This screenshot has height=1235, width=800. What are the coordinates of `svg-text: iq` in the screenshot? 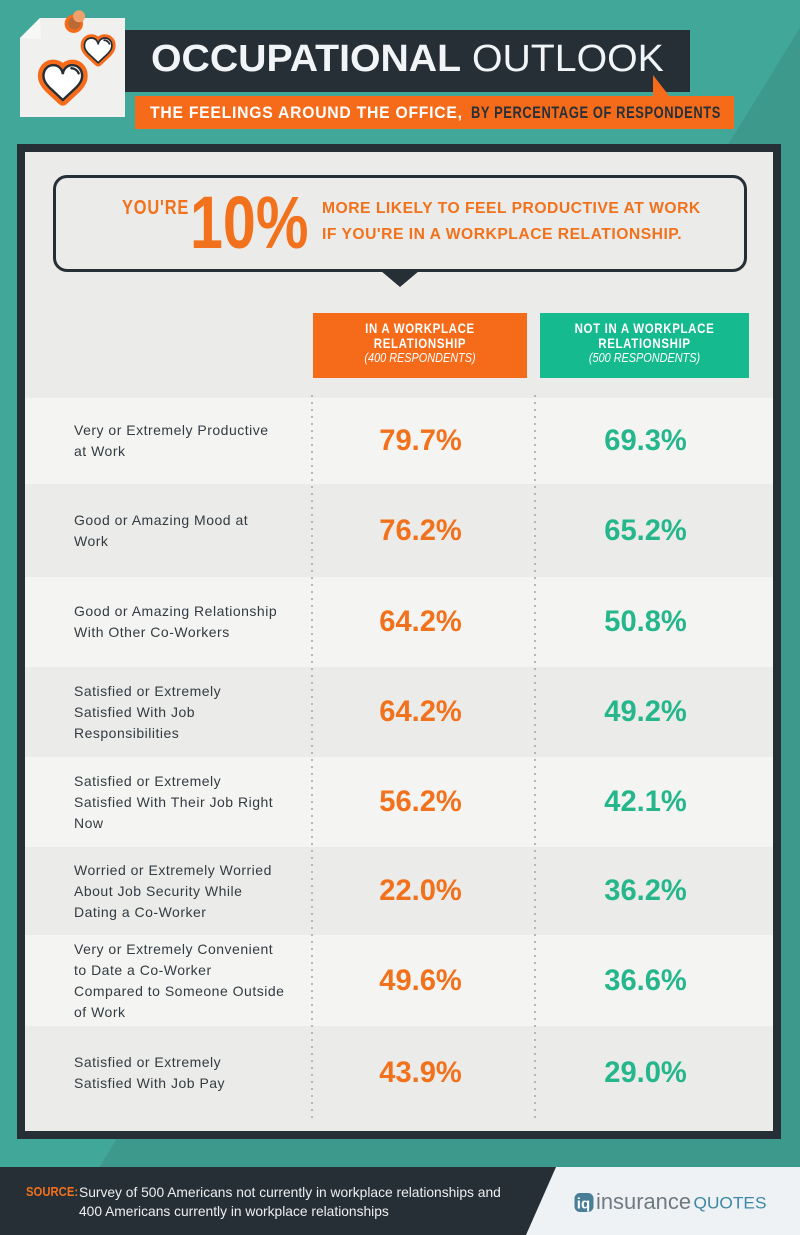 It's located at (583, 1204).